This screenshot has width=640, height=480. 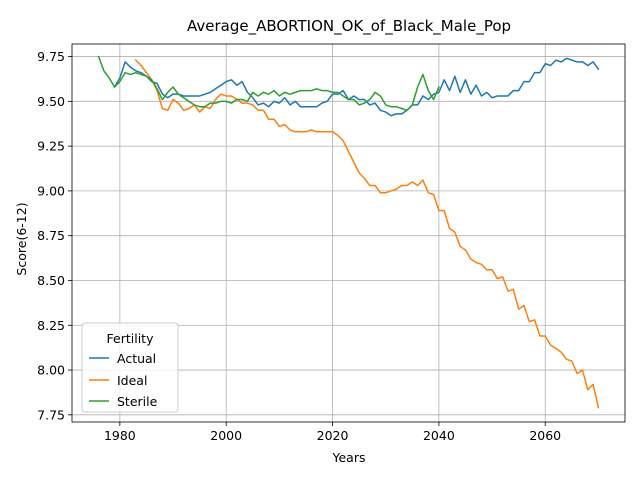 What do you see at coordinates (226, 435) in the screenshot?
I see `x-tick-label: 2000` at bounding box center [226, 435].